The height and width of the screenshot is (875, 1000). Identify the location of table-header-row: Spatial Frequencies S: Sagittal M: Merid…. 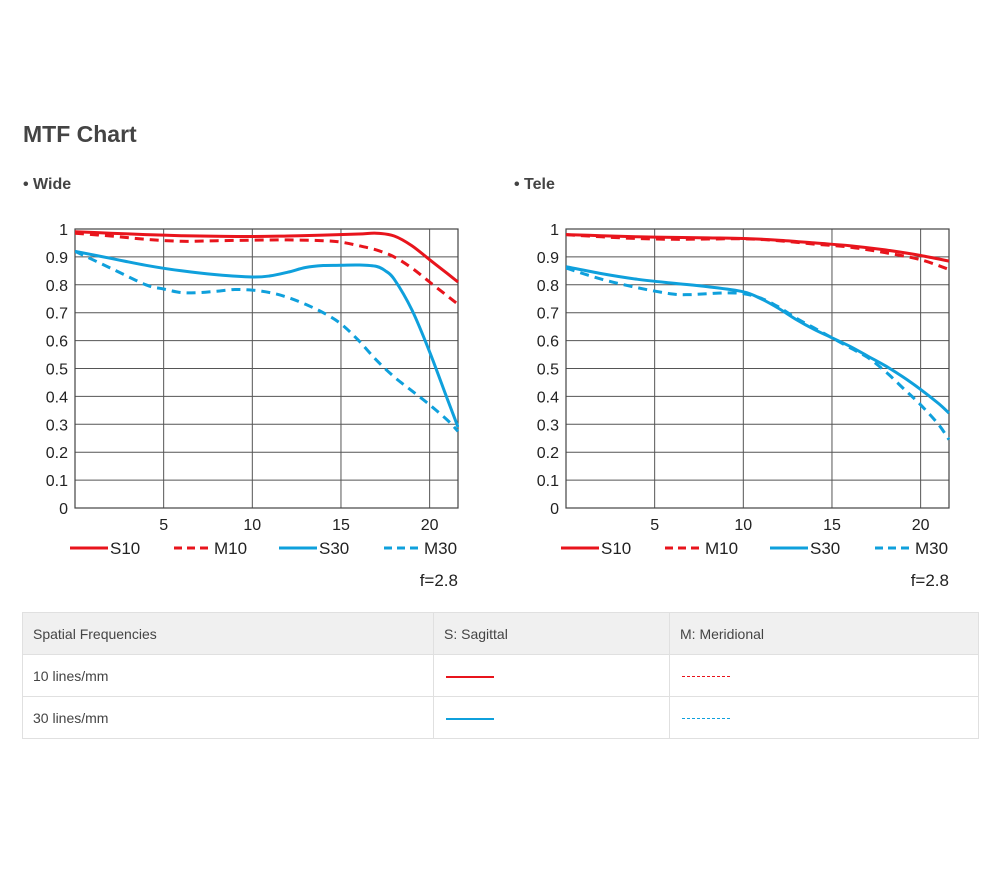
(500, 633).